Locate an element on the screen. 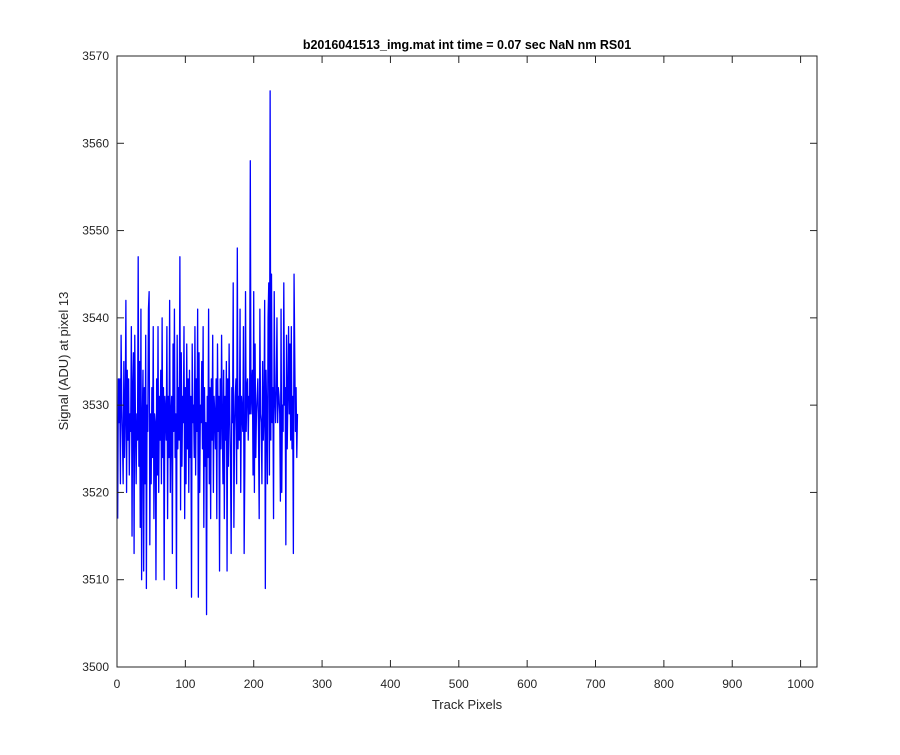  x-tick-label: 1000 is located at coordinates (800, 684).